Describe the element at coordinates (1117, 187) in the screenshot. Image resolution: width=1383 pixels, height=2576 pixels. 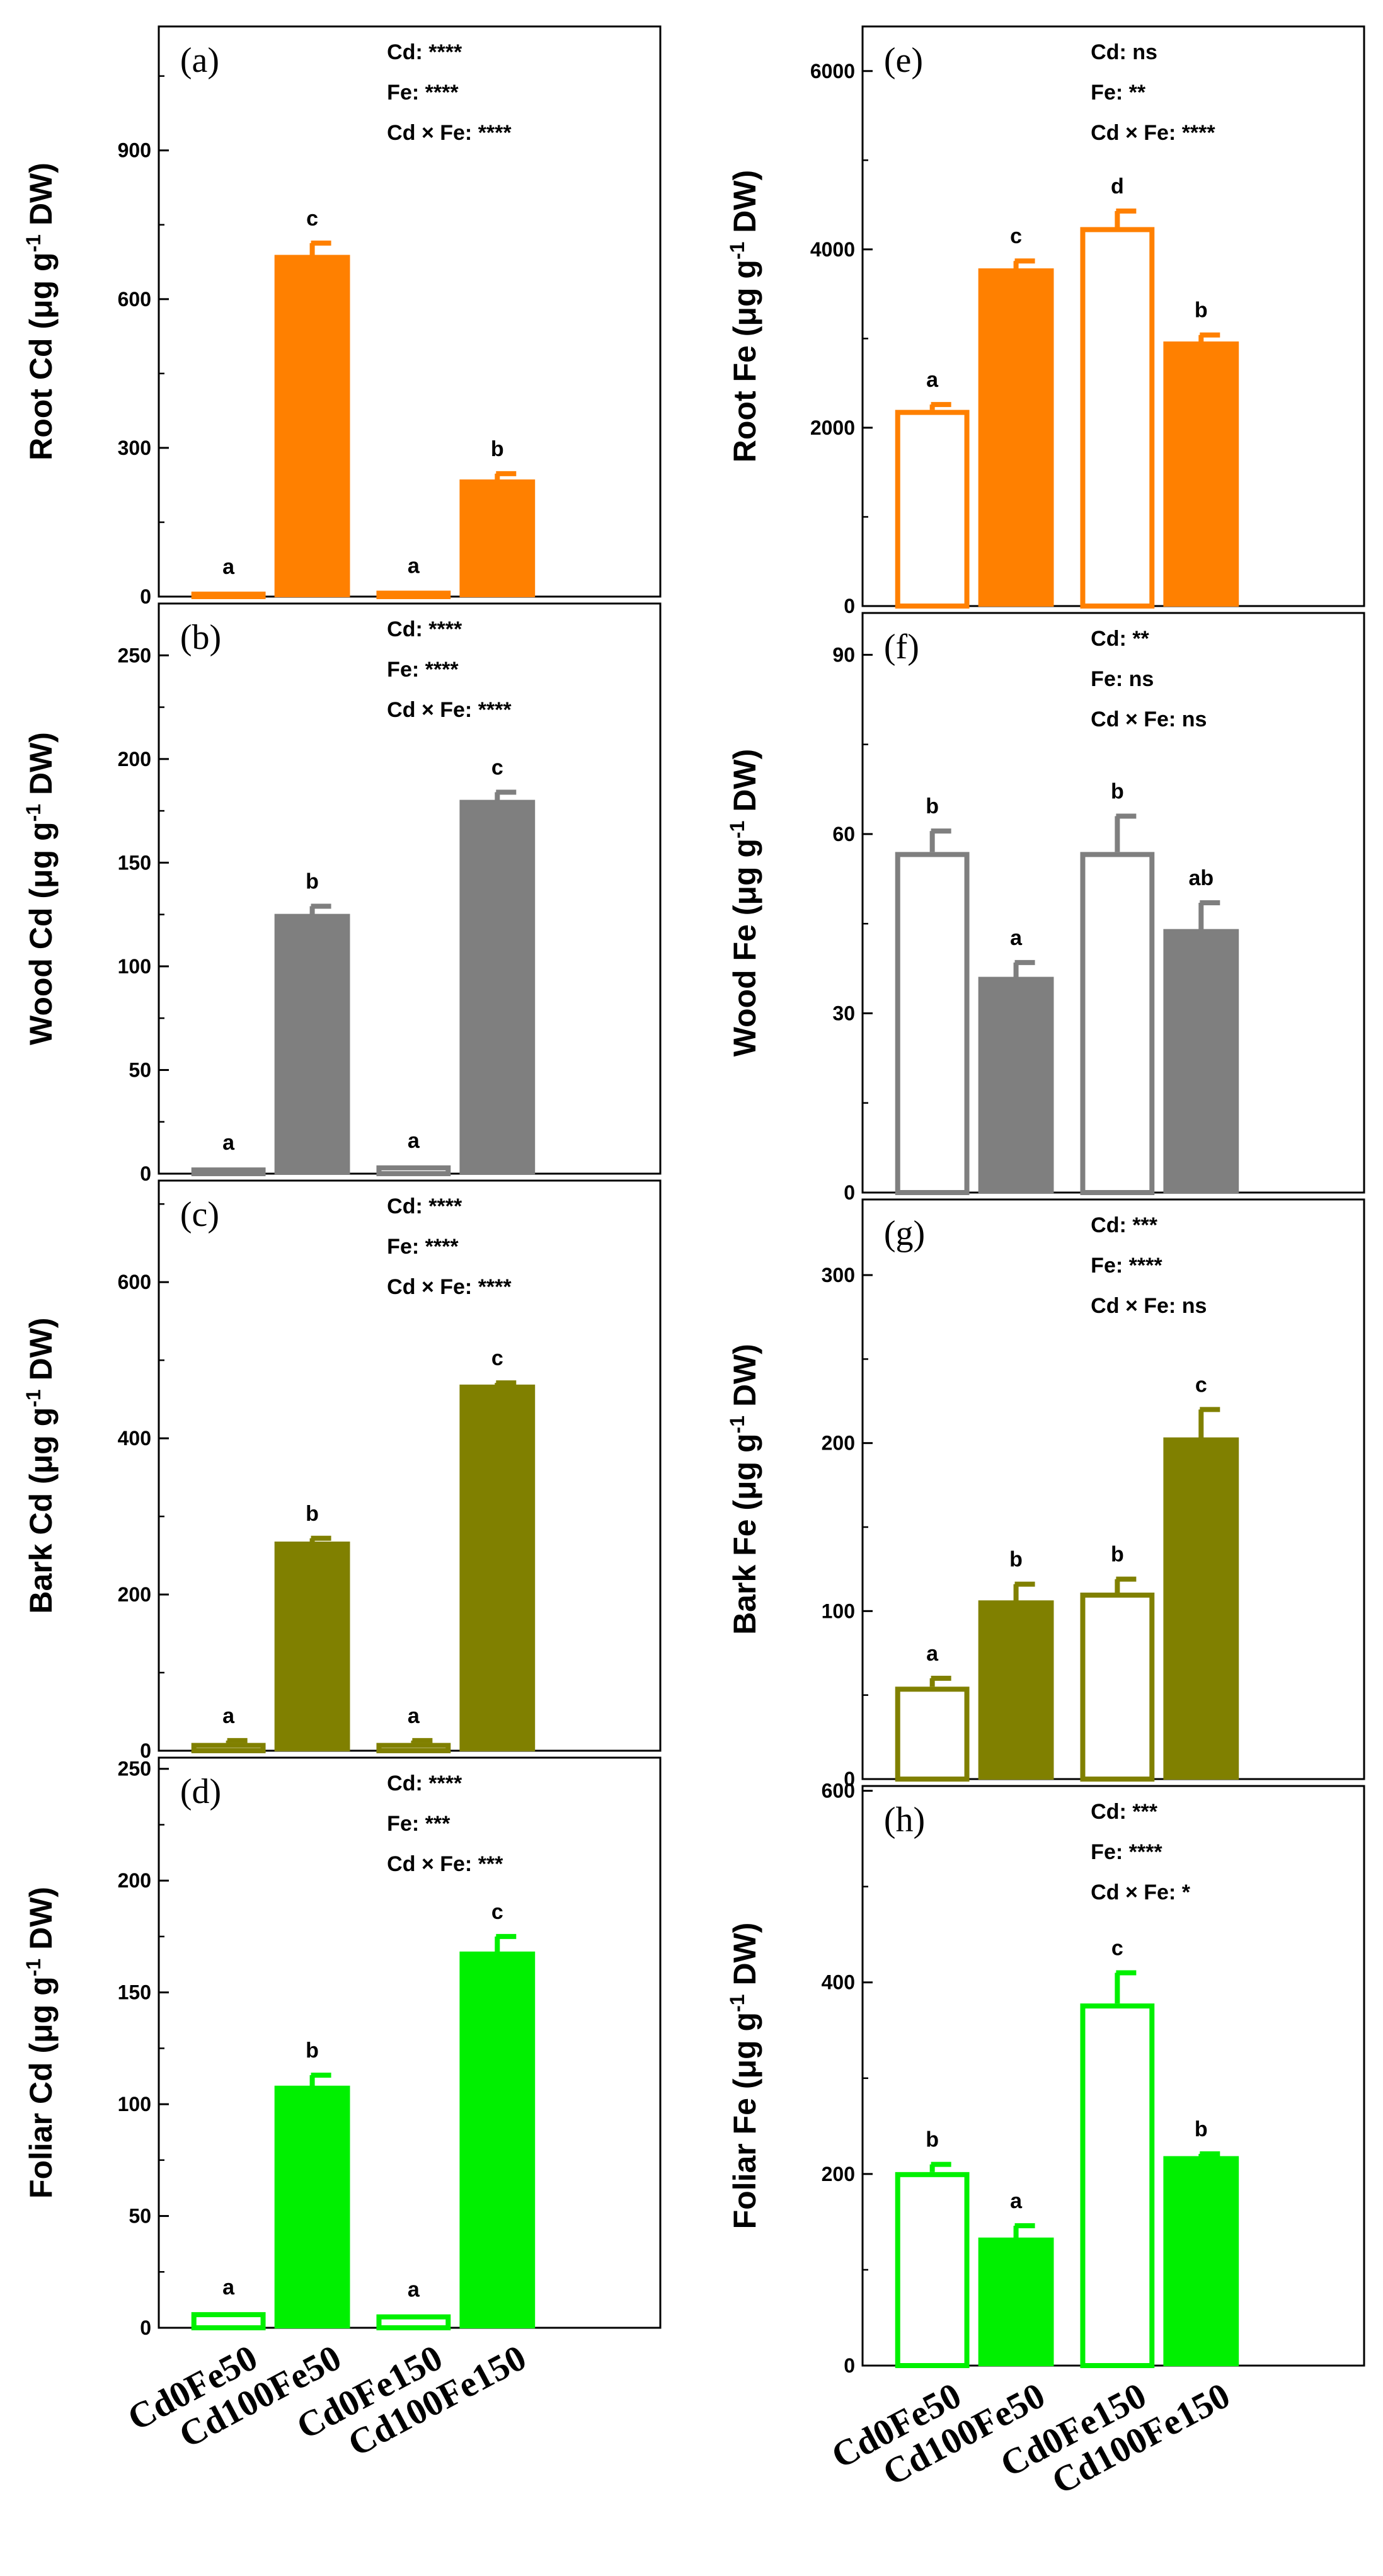
I see `significance-letter: d` at that location.